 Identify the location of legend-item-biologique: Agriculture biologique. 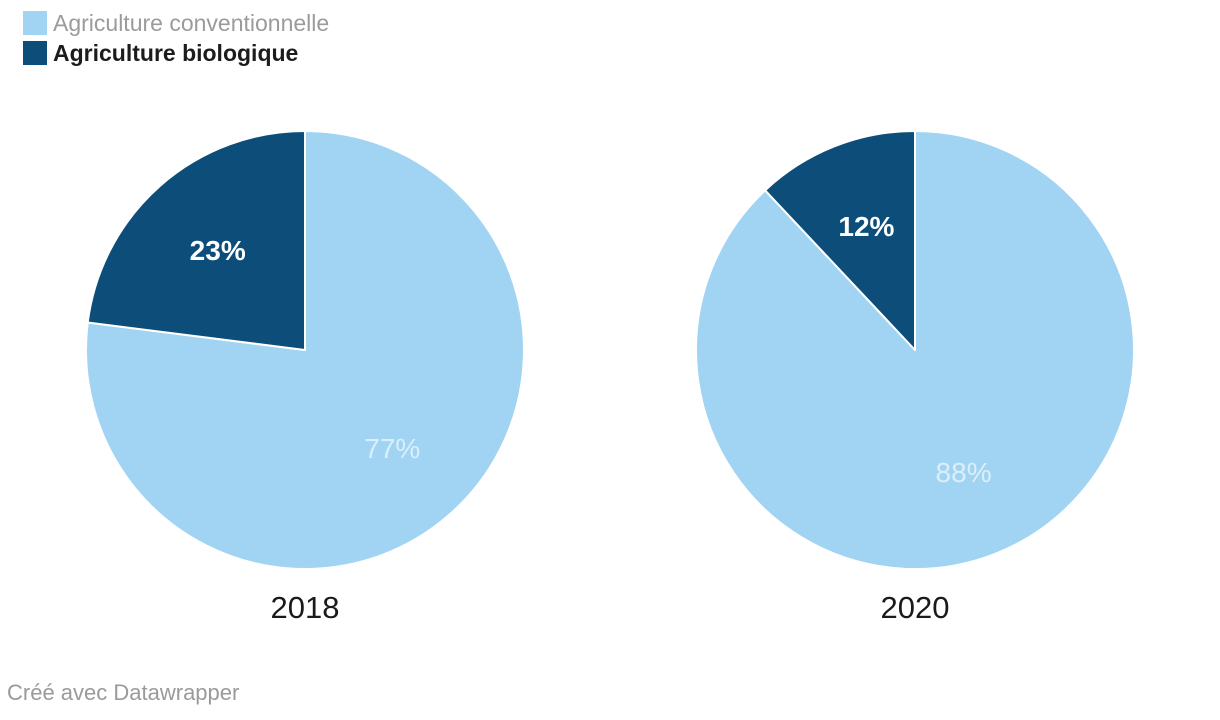
(176, 53).